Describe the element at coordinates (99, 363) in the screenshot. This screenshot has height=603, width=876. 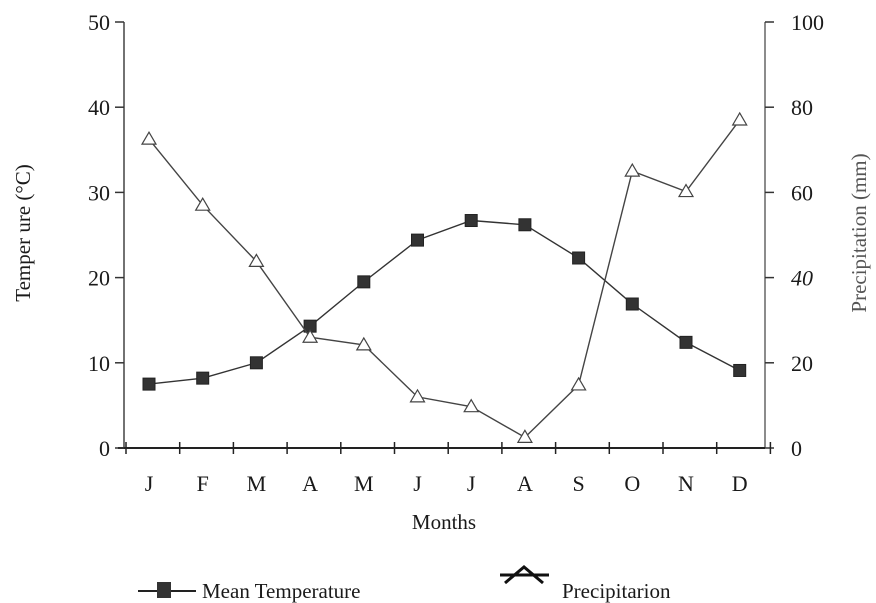
I see `left-tick-label-10: 10` at that location.